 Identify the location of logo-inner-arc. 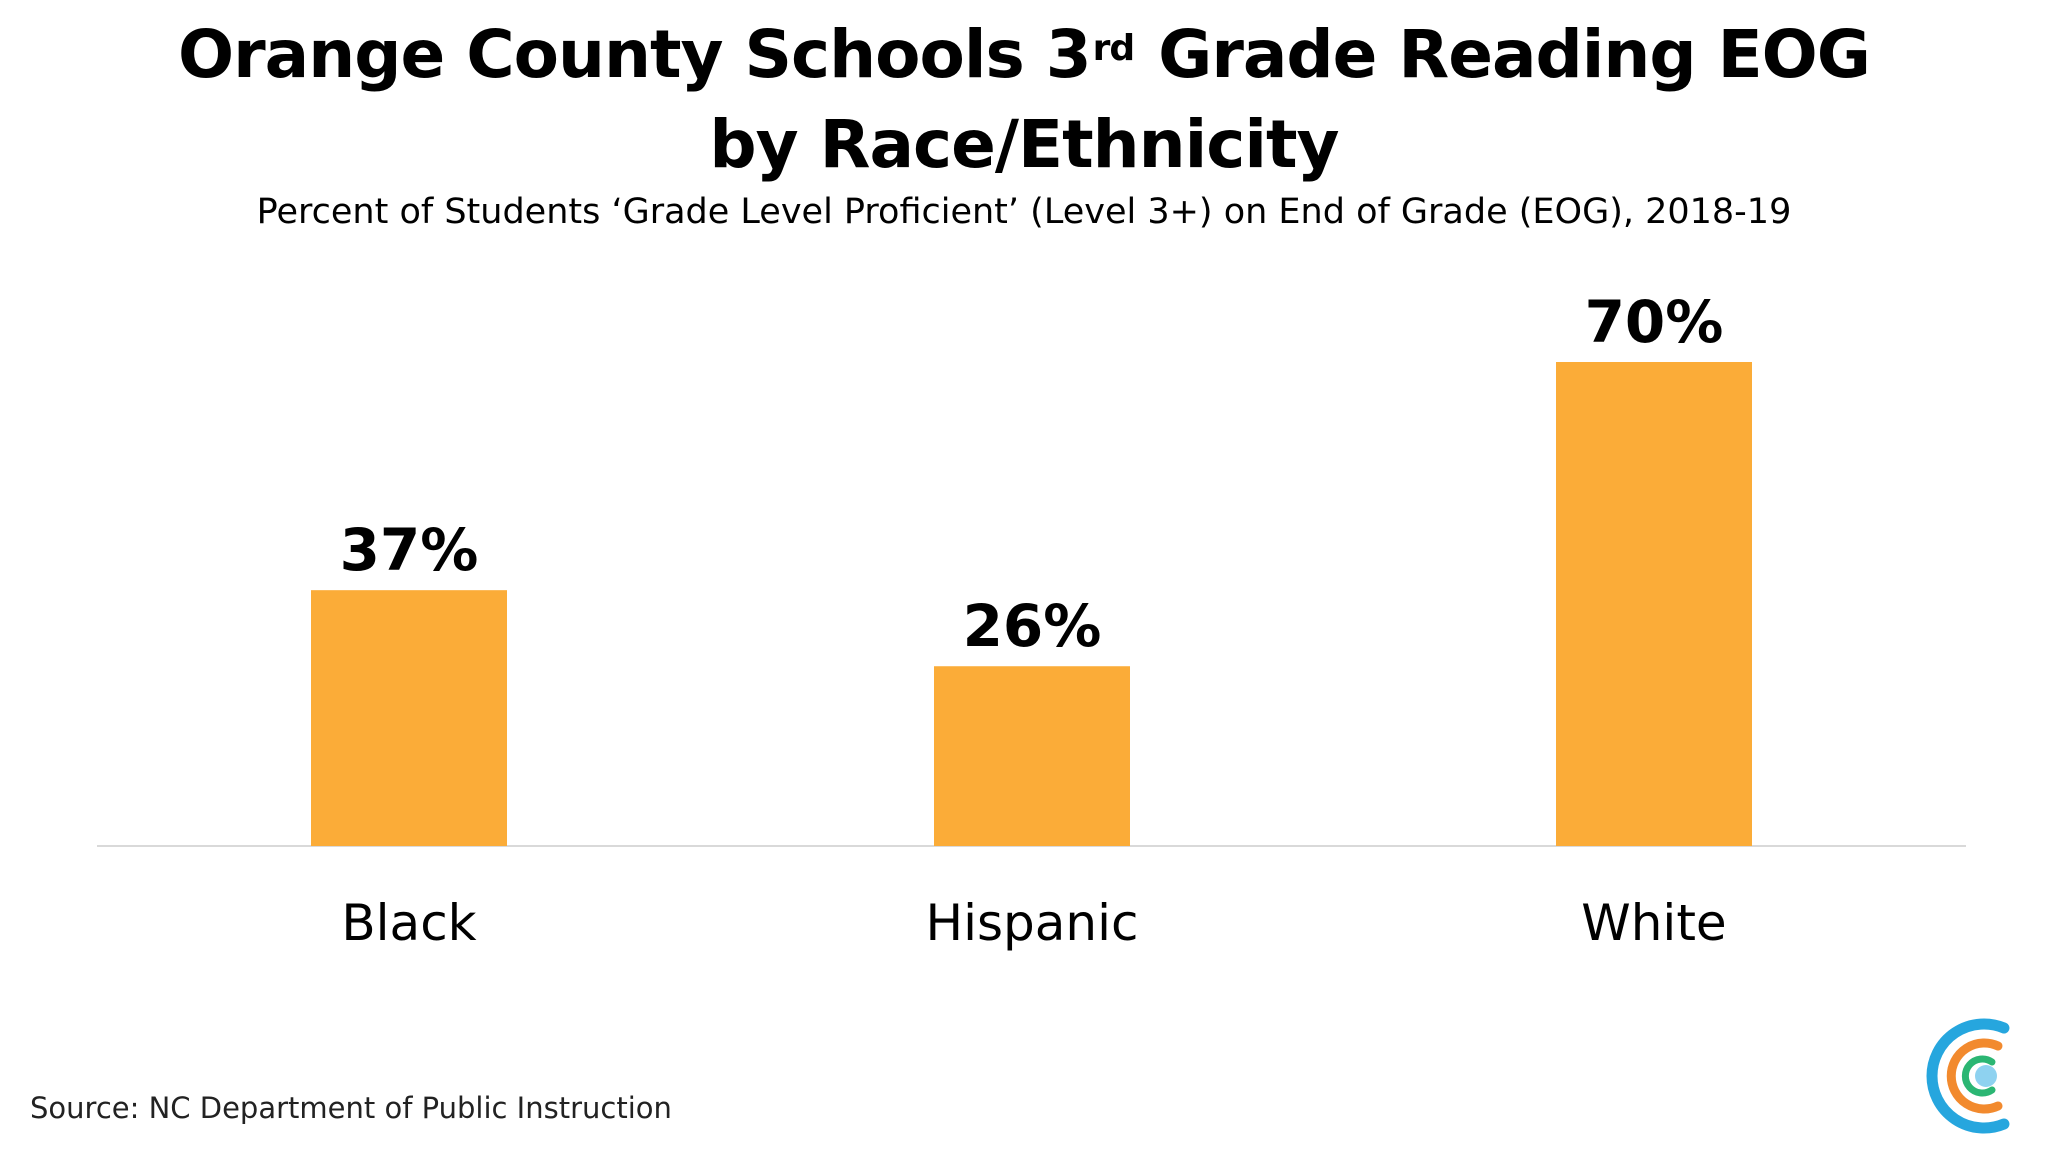
(1978, 1076).